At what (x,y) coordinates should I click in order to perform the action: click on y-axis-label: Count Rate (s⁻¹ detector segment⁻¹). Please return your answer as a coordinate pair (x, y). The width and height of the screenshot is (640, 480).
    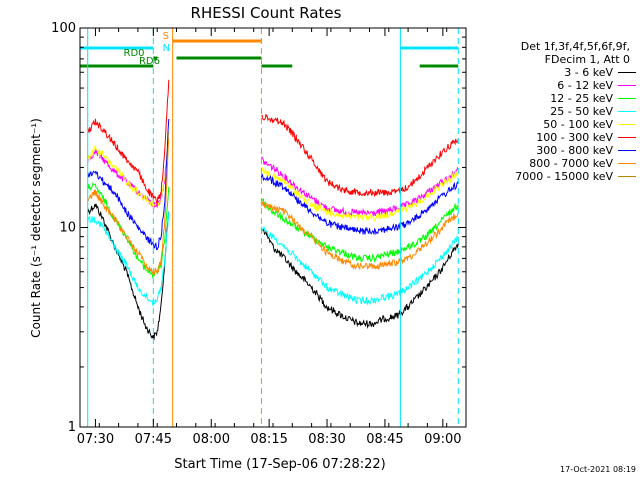
    Looking at the image, I should click on (36, 228).